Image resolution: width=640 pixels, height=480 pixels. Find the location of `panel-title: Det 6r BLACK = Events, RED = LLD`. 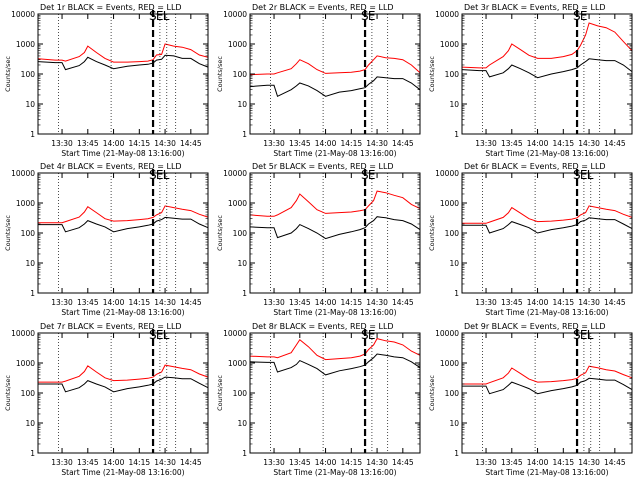

panel-title: Det 6r BLACK = Events, RED = LLD is located at coordinates (535, 166).